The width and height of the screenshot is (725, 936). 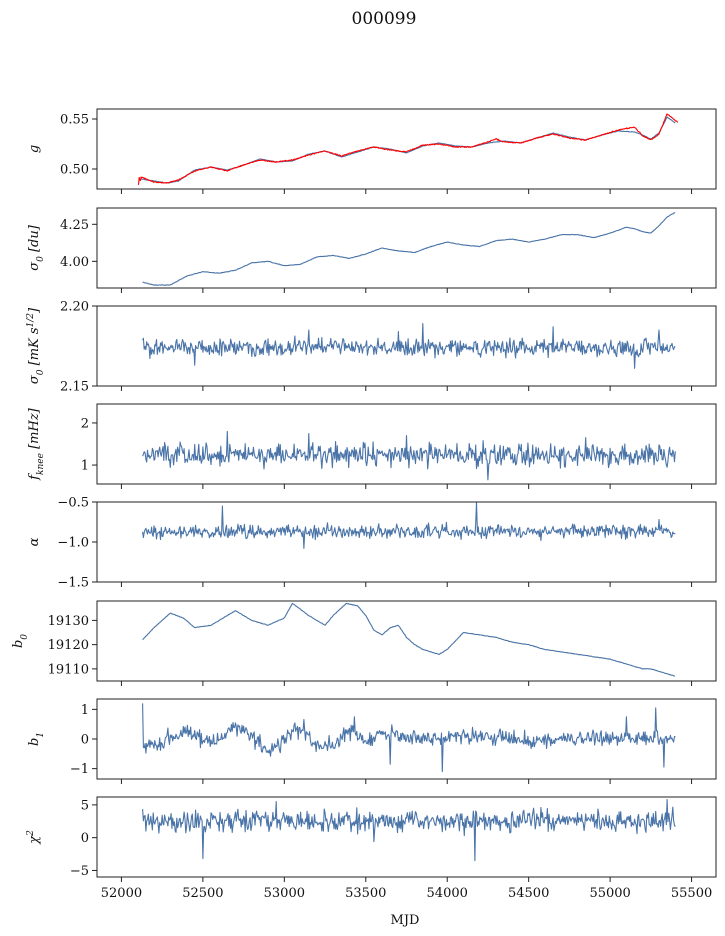 I want to click on y-tick-label-sigma0-du-1: 4.25, so click(x=74, y=225).